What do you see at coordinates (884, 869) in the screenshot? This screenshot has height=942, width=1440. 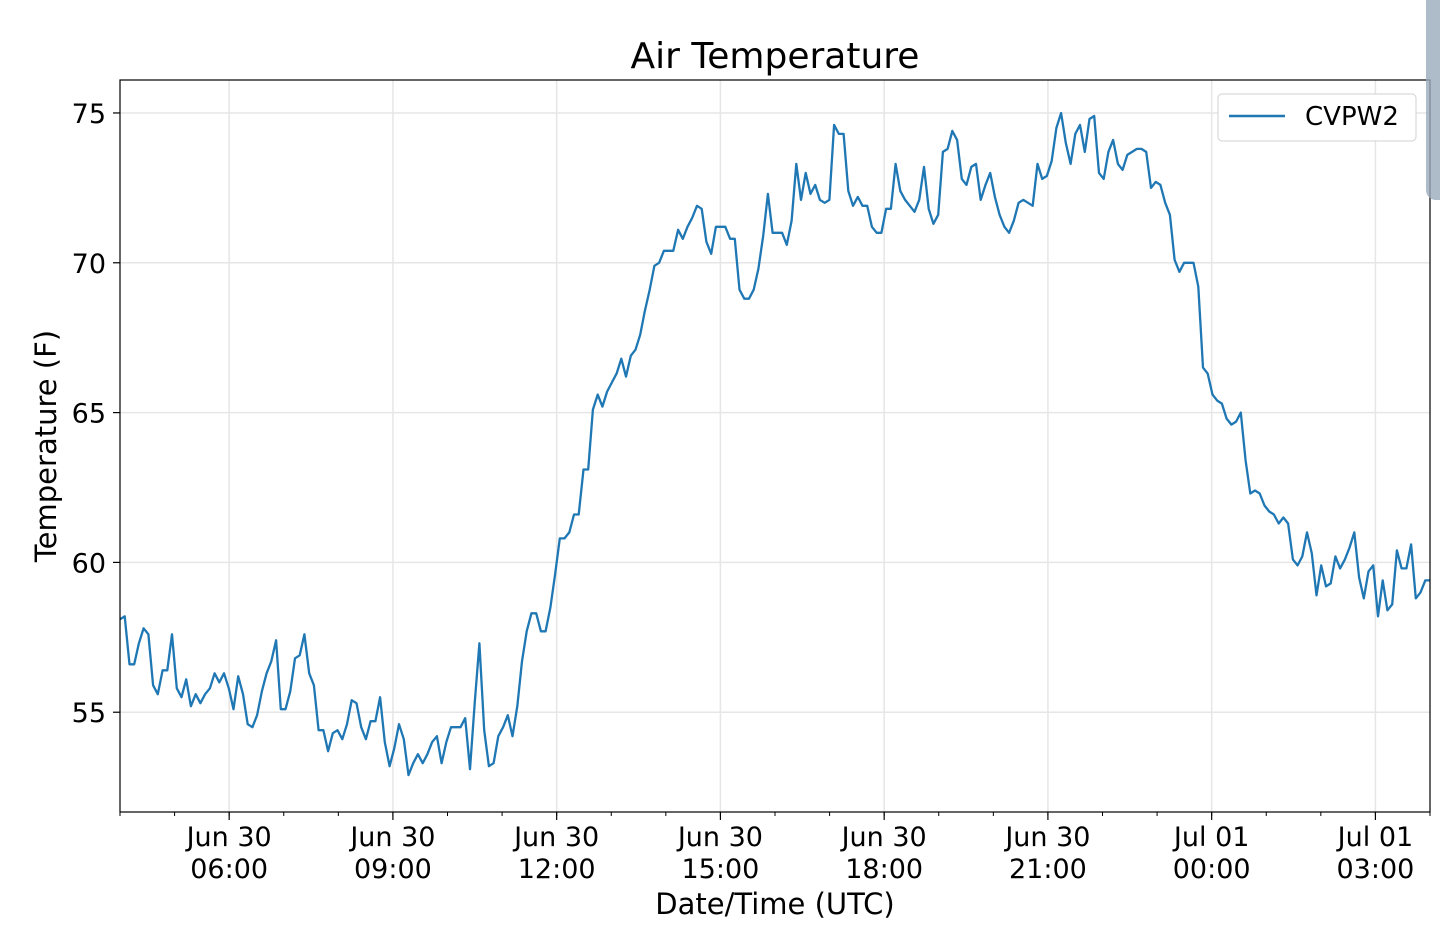 I see `x-tick-label-time: 18:00` at bounding box center [884, 869].